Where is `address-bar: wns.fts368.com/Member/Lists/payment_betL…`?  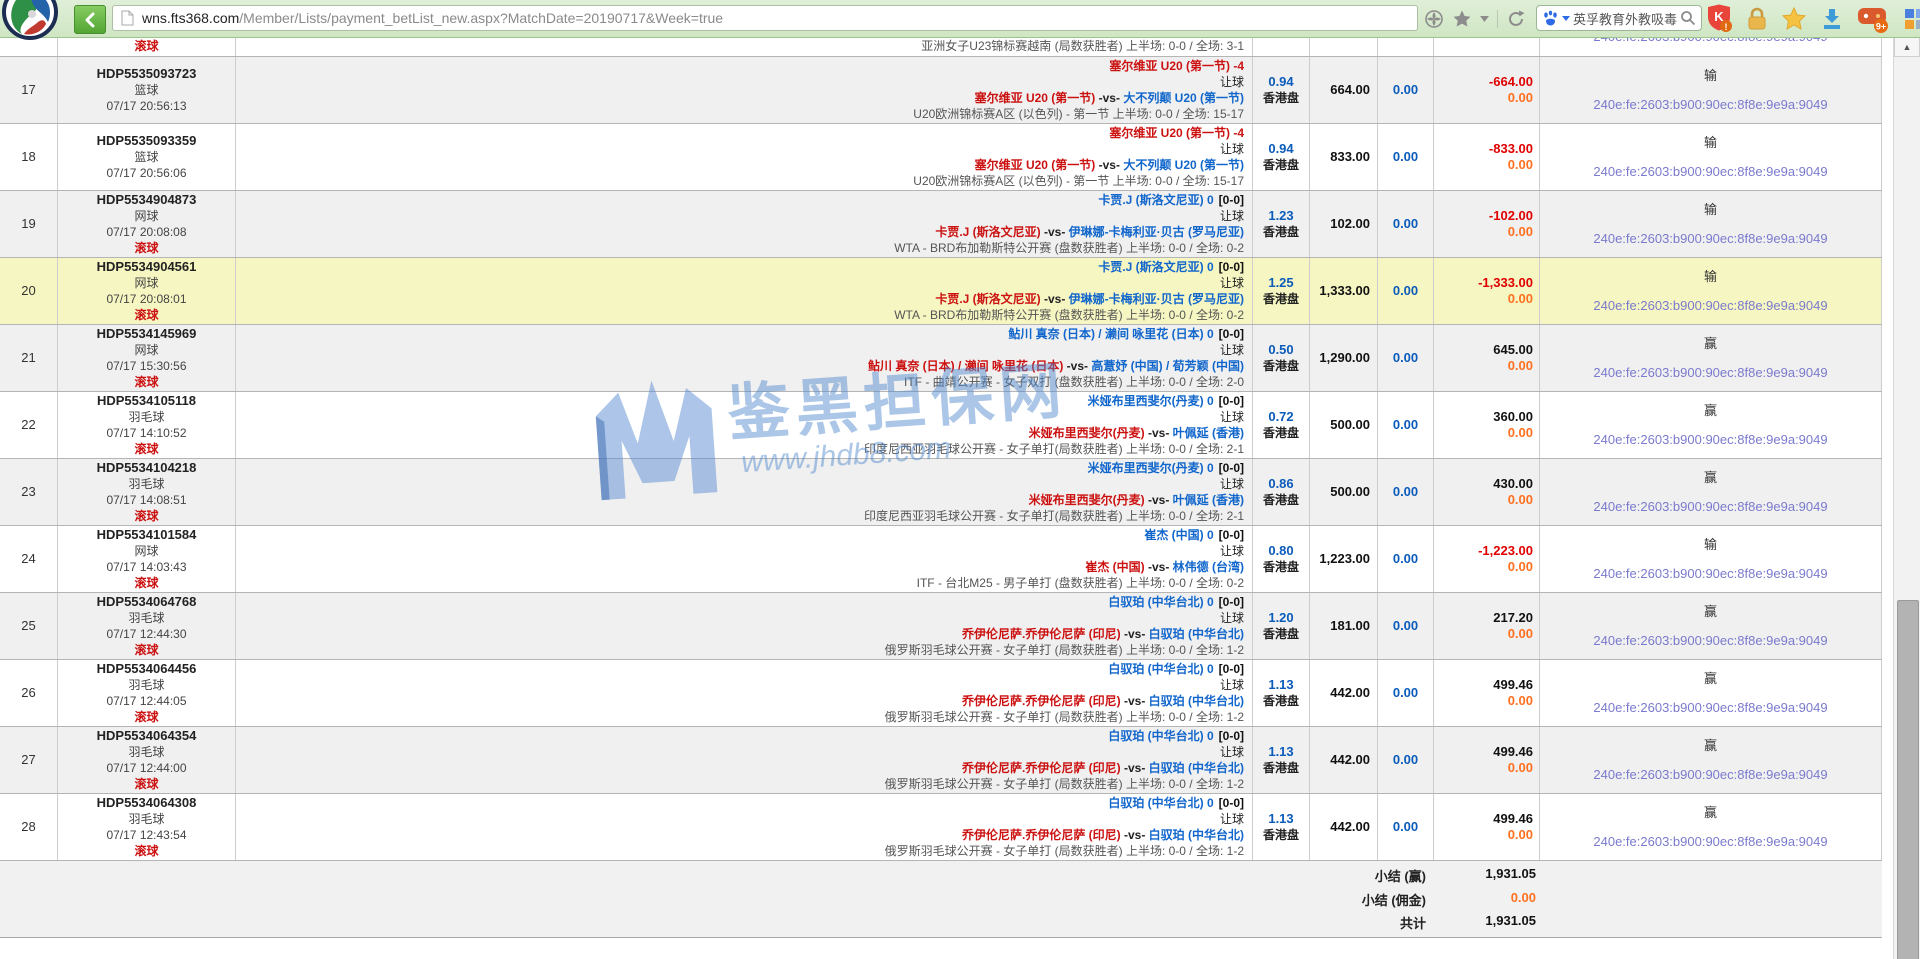 address-bar: wns.fts368.com/Member/Lists/payment_betL… is located at coordinates (765, 18).